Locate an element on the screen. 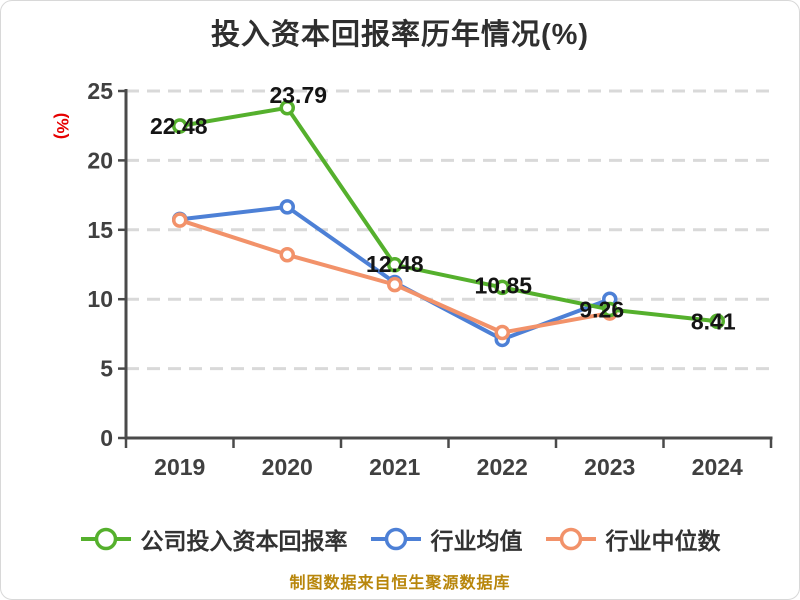 The height and width of the screenshot is (600, 800). data-point-label: 22.48 is located at coordinates (179, 126).